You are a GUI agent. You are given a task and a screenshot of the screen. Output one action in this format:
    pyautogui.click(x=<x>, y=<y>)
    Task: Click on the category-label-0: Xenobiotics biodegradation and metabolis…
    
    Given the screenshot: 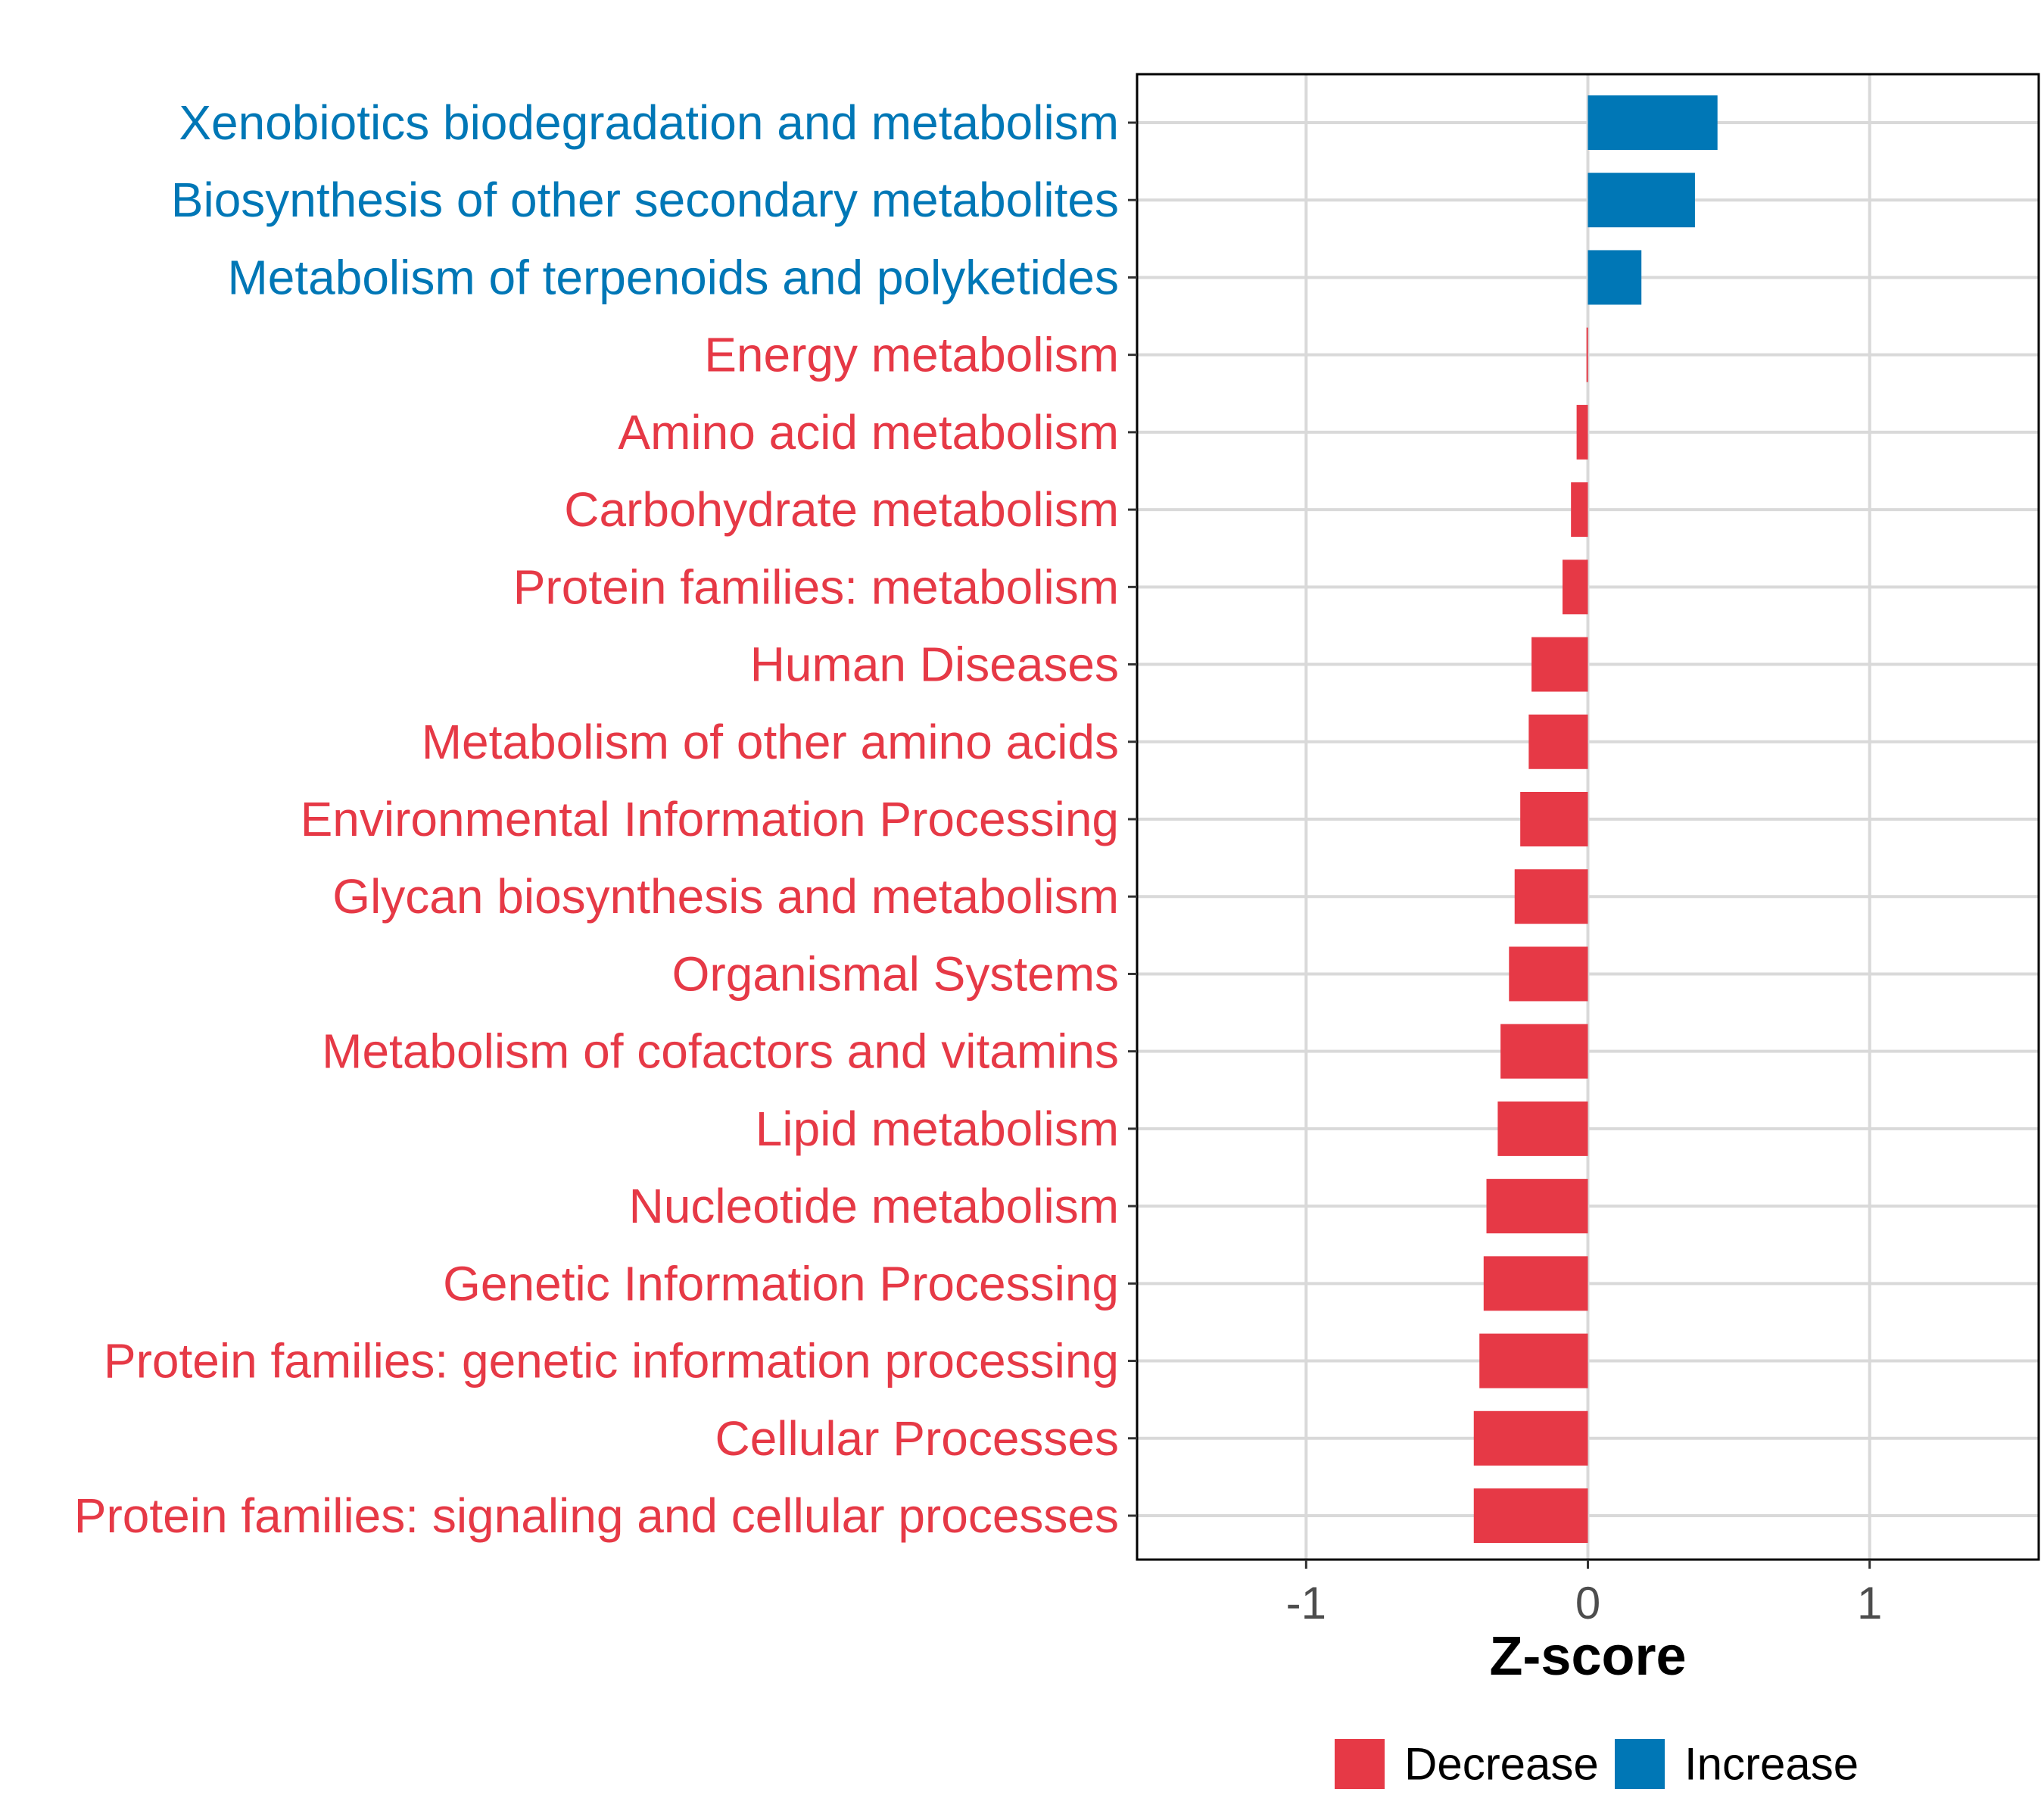 What is the action you would take?
    pyautogui.click(x=649, y=122)
    